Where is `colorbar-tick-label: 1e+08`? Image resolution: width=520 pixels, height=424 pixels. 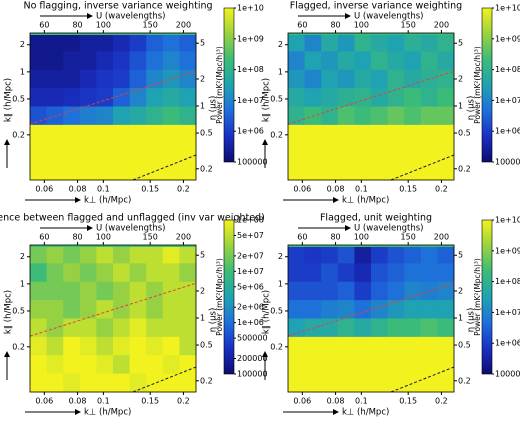 colorbar-tick-label: 1e+08 is located at coordinates (250, 220).